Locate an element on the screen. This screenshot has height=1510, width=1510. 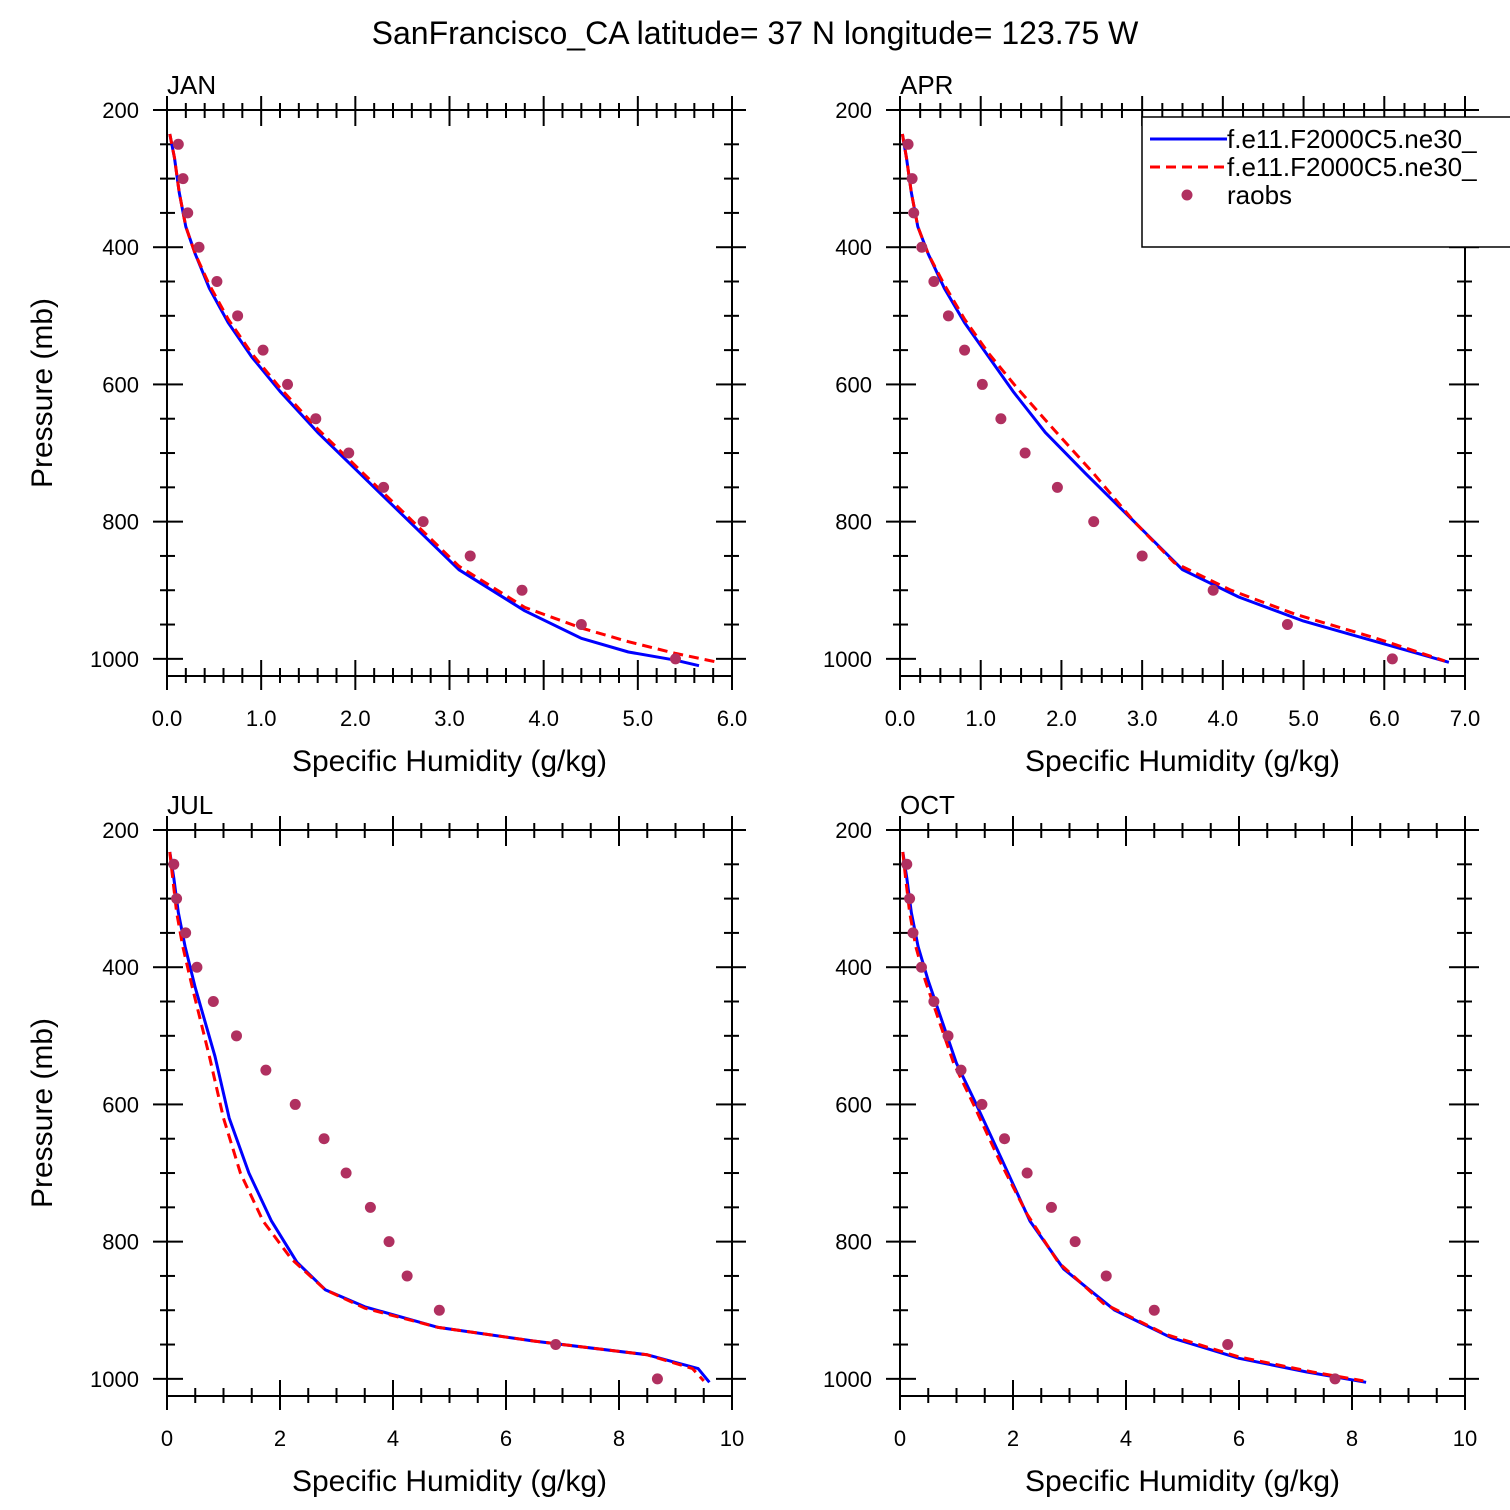
panel-title: OCT is located at coordinates (927, 805).